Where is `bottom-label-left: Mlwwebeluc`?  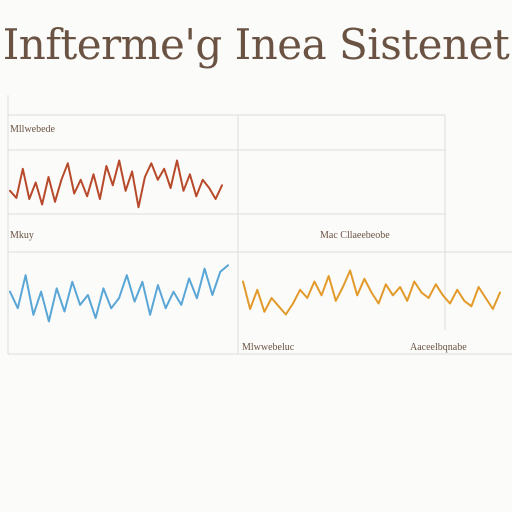 bottom-label-left: Mlwwebeluc is located at coordinates (268, 347).